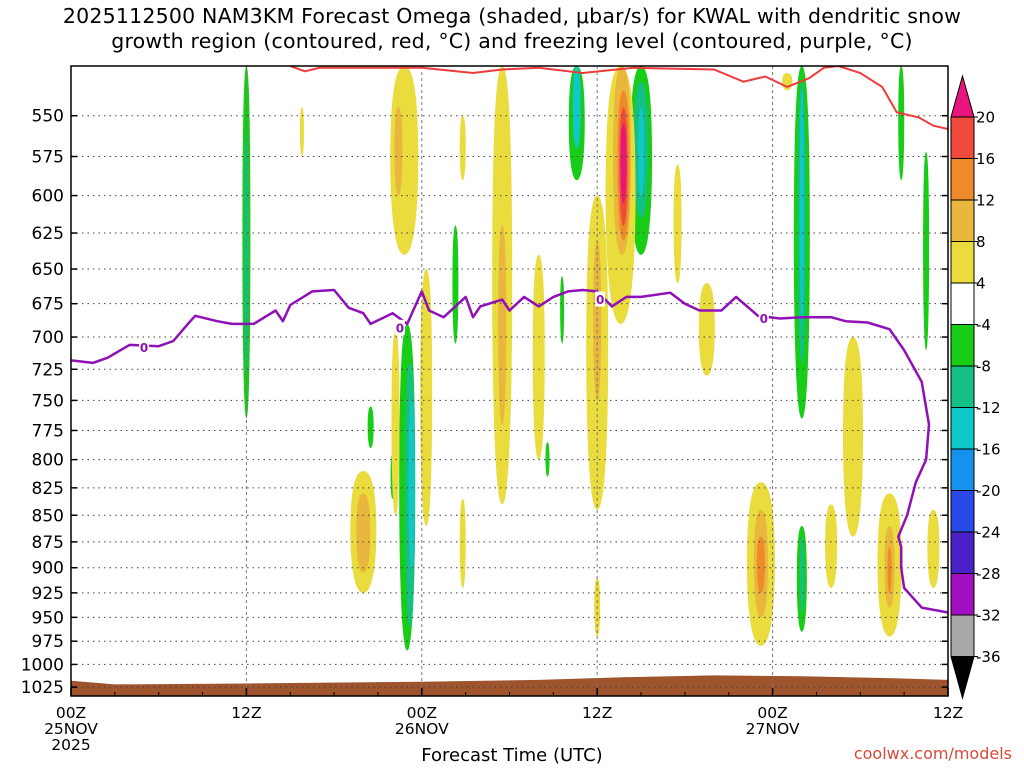 The height and width of the screenshot is (768, 1024). Describe the element at coordinates (988, 491) in the screenshot. I see `colorbar-label: -20` at that location.